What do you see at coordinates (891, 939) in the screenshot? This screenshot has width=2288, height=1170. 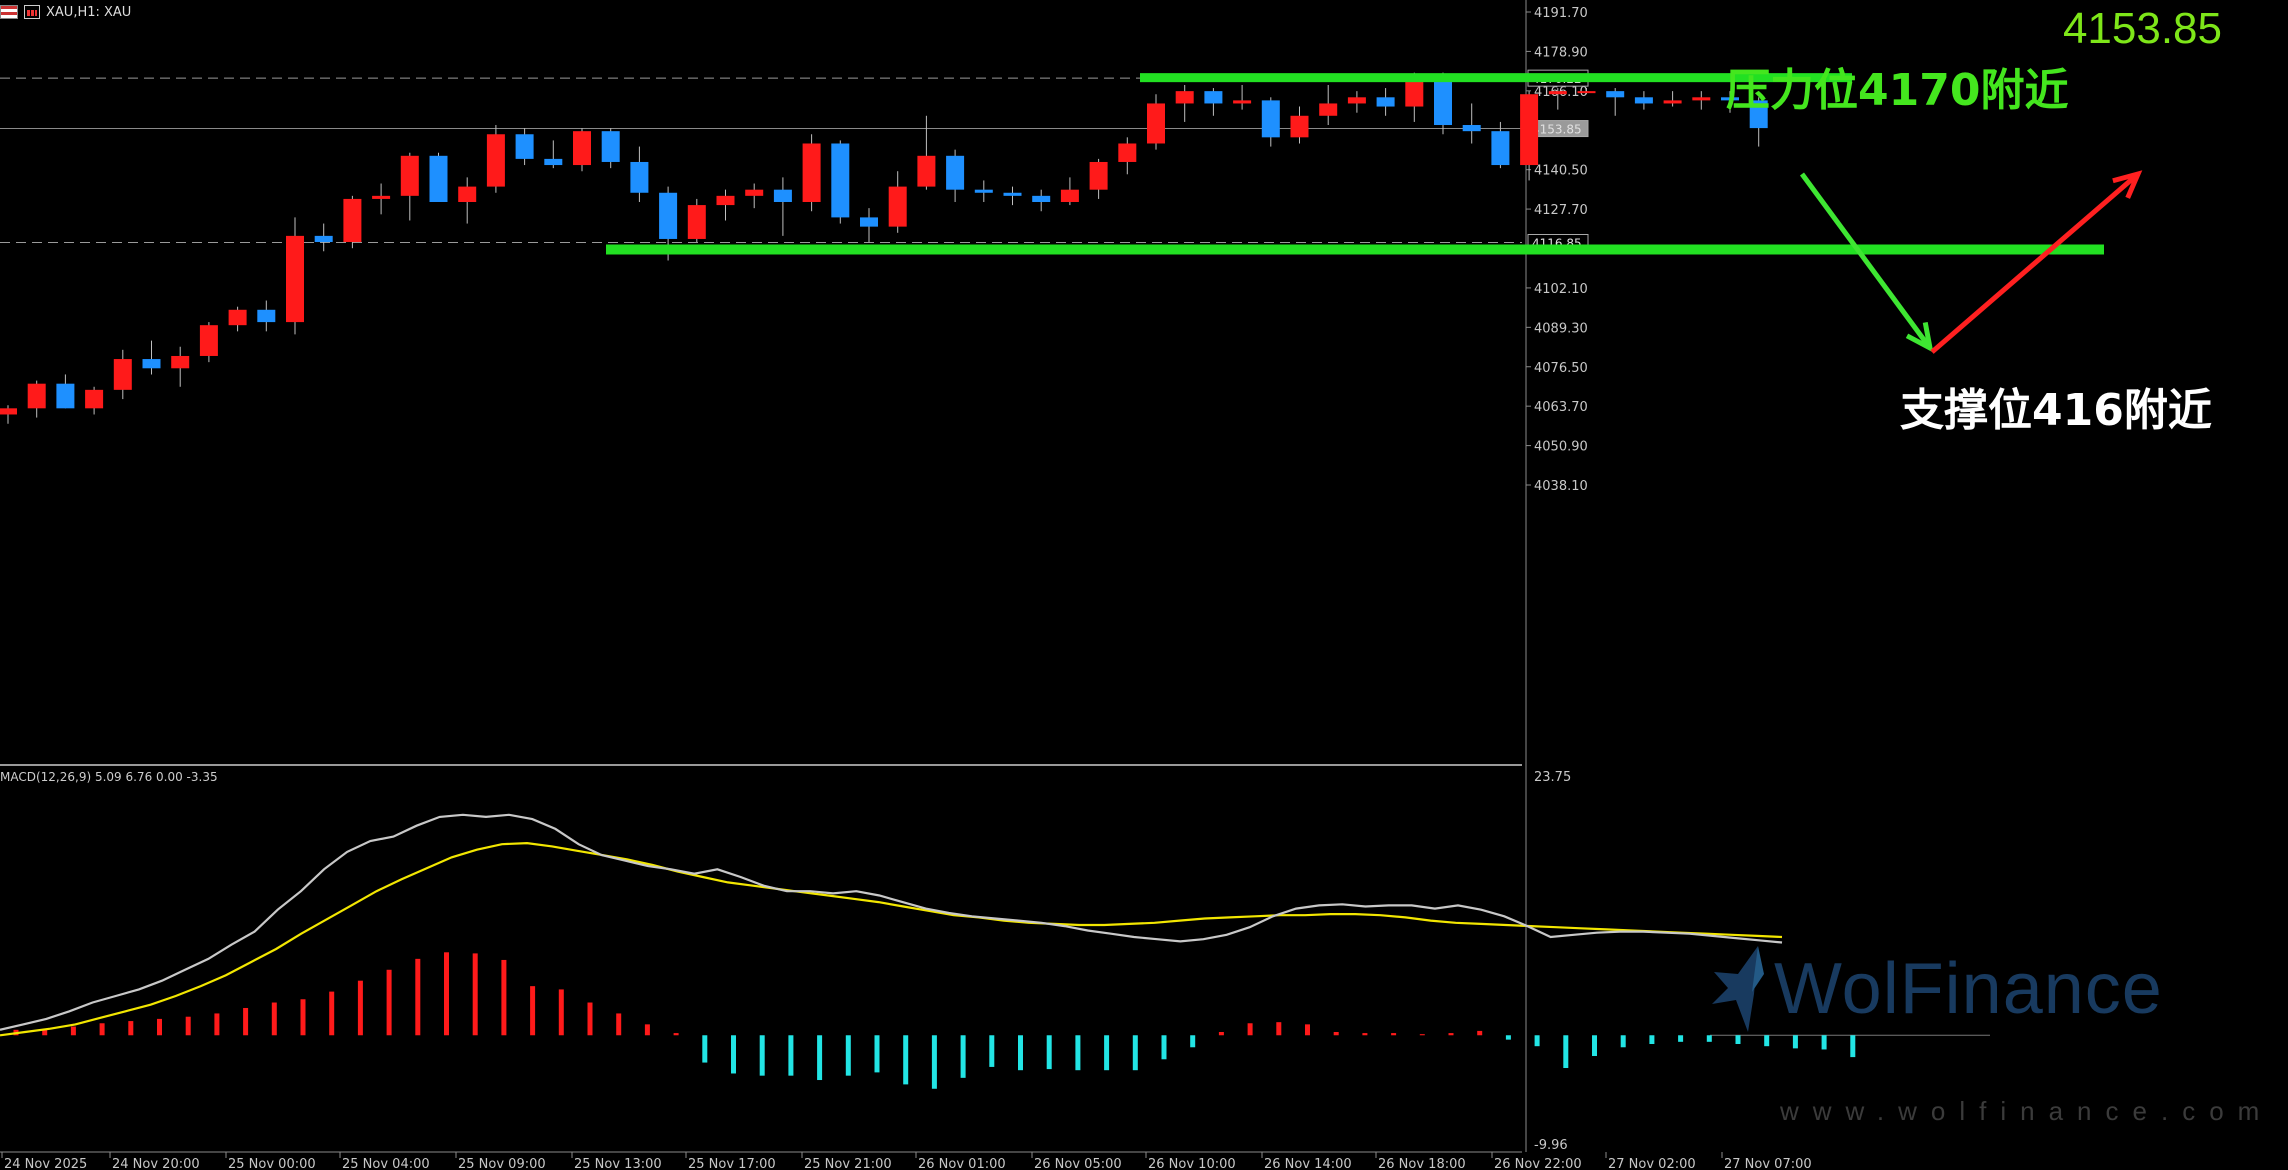 I see `macd-signal-line` at bounding box center [891, 939].